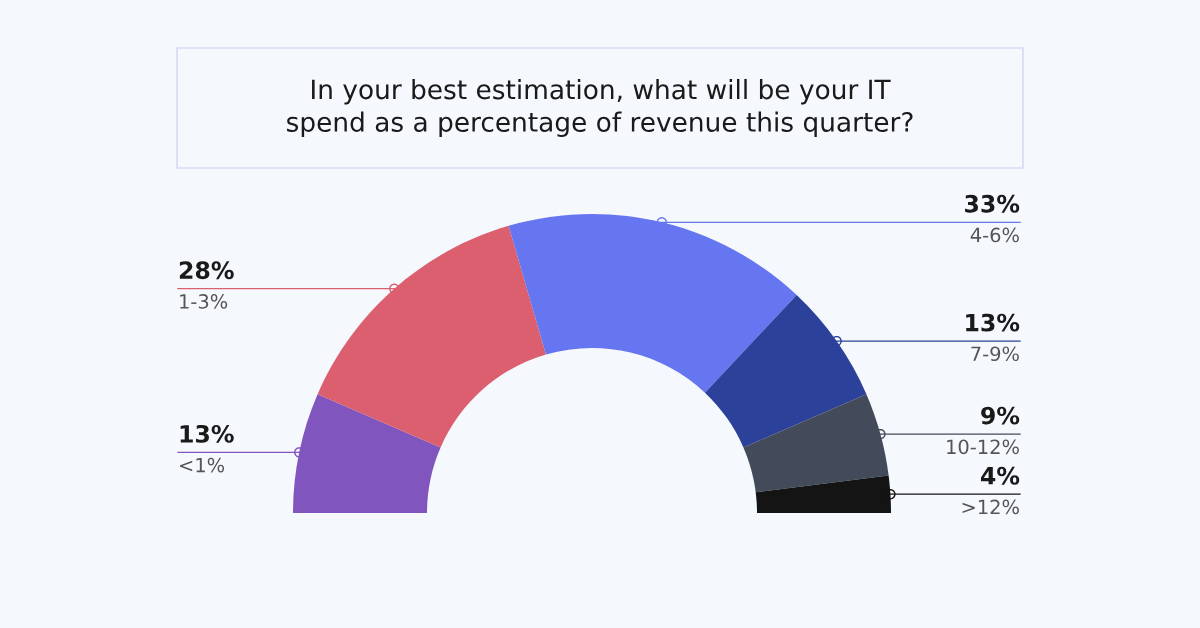  What do you see at coordinates (600, 108) in the screenshot?
I see `chart-title: In your best estimation, what will be your IT spend as a percentage of revenue this quarter?` at bounding box center [600, 108].